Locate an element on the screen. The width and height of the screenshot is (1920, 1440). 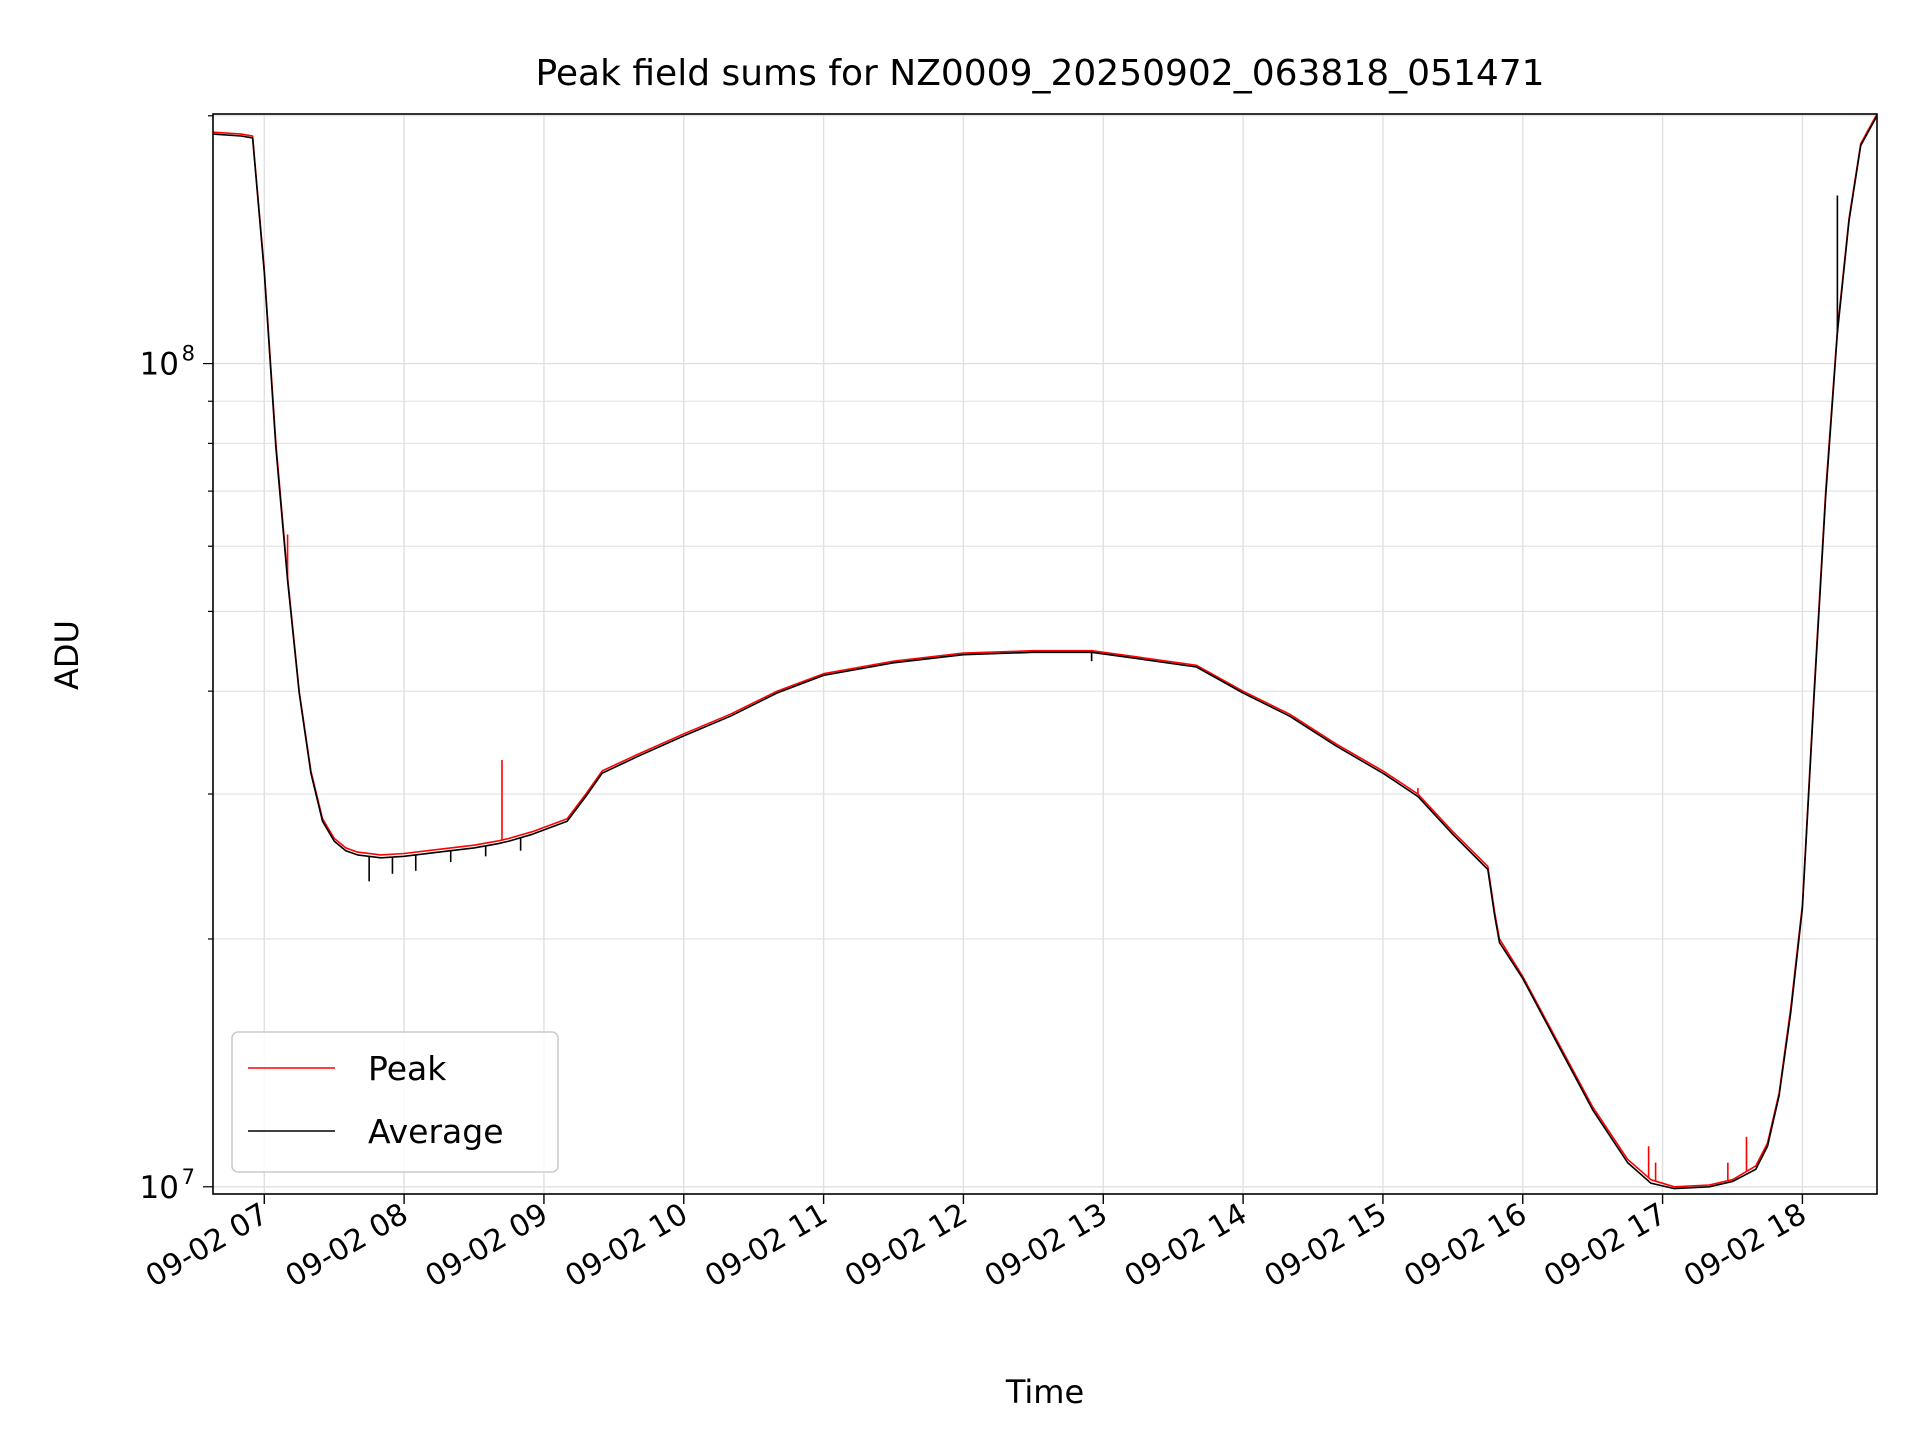
legend-peak-label: Peak is located at coordinates (407, 1068).